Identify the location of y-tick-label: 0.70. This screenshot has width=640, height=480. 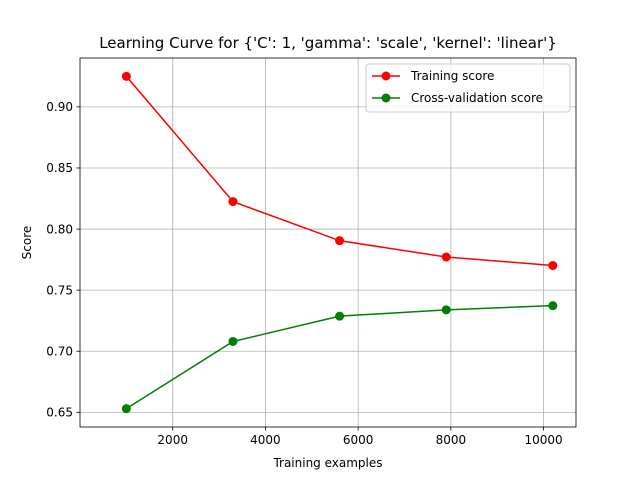
(59, 351).